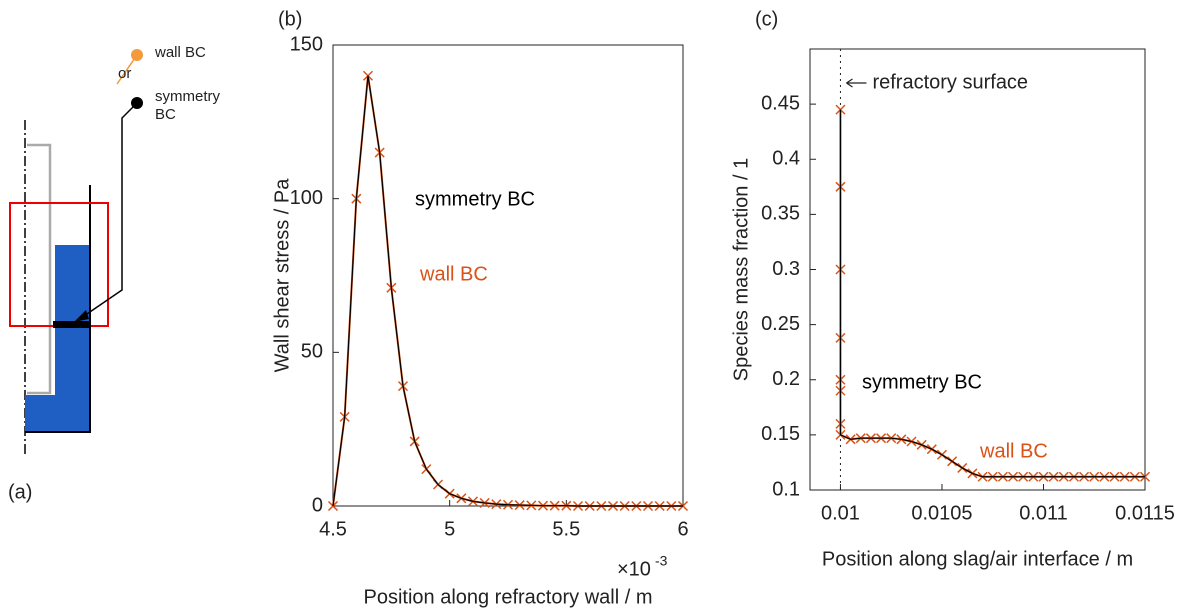  What do you see at coordinates (950, 82) in the screenshot?
I see `reference-label: refractory surface` at bounding box center [950, 82].